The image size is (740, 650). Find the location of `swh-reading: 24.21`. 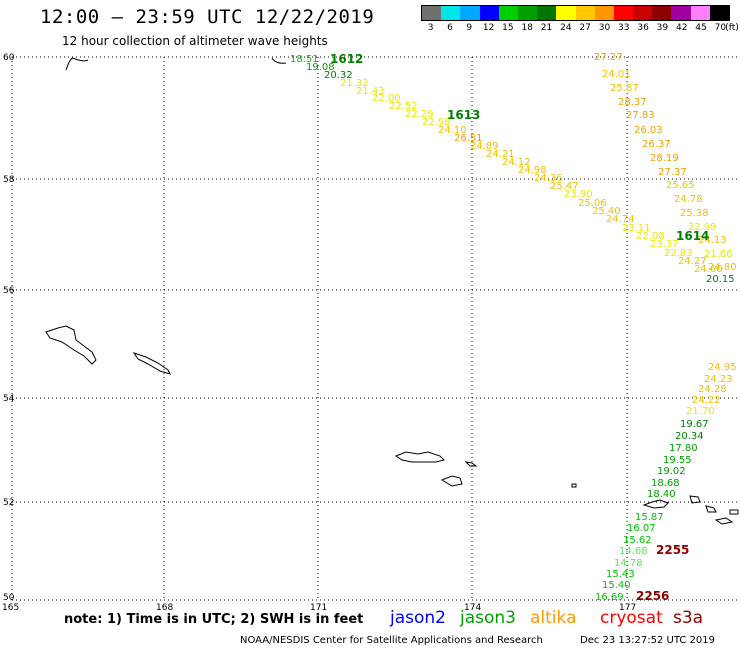

swh-reading: 24.21 is located at coordinates (500, 154).